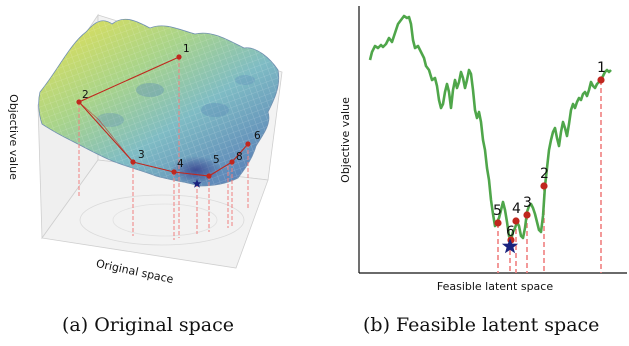 The width and height of the screenshot is (629, 346). I want to click on left-trajectory-tail, so click(106, 132).